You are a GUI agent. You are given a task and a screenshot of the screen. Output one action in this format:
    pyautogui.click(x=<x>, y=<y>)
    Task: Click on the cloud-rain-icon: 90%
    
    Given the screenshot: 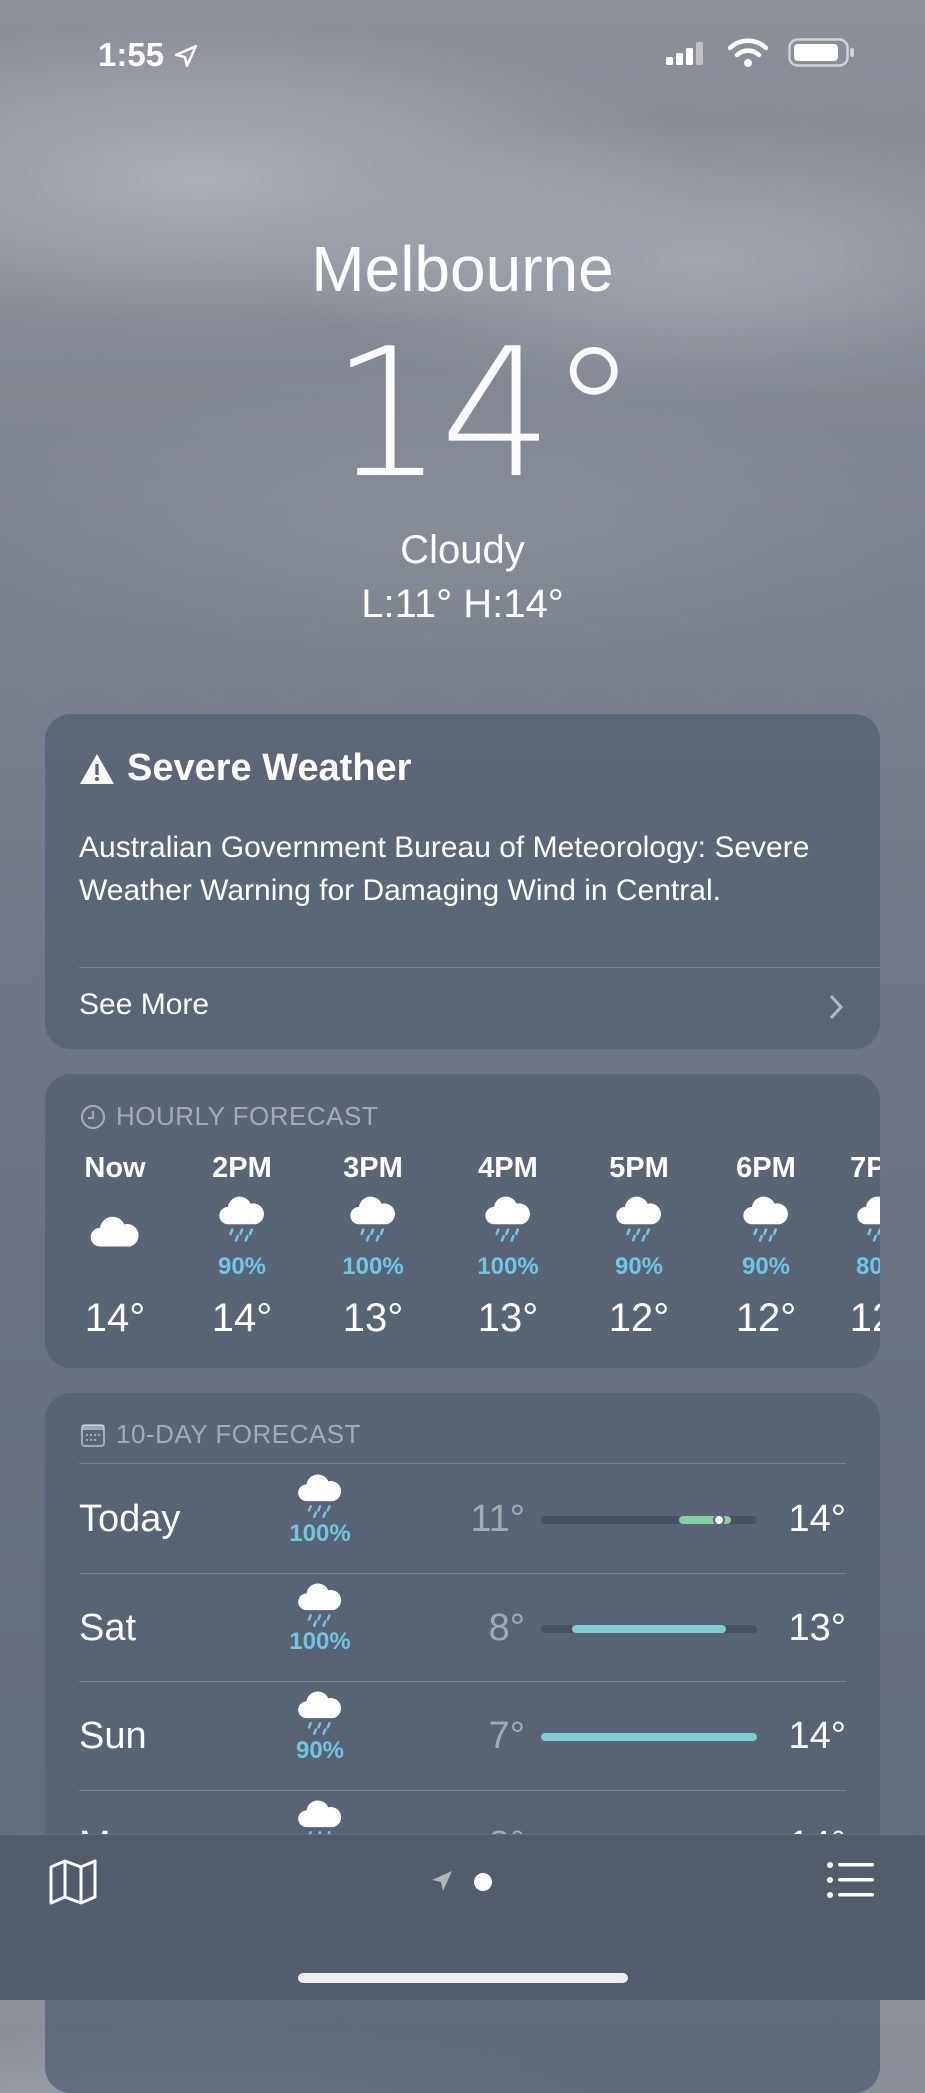 What is the action you would take?
    pyautogui.click(x=320, y=1727)
    